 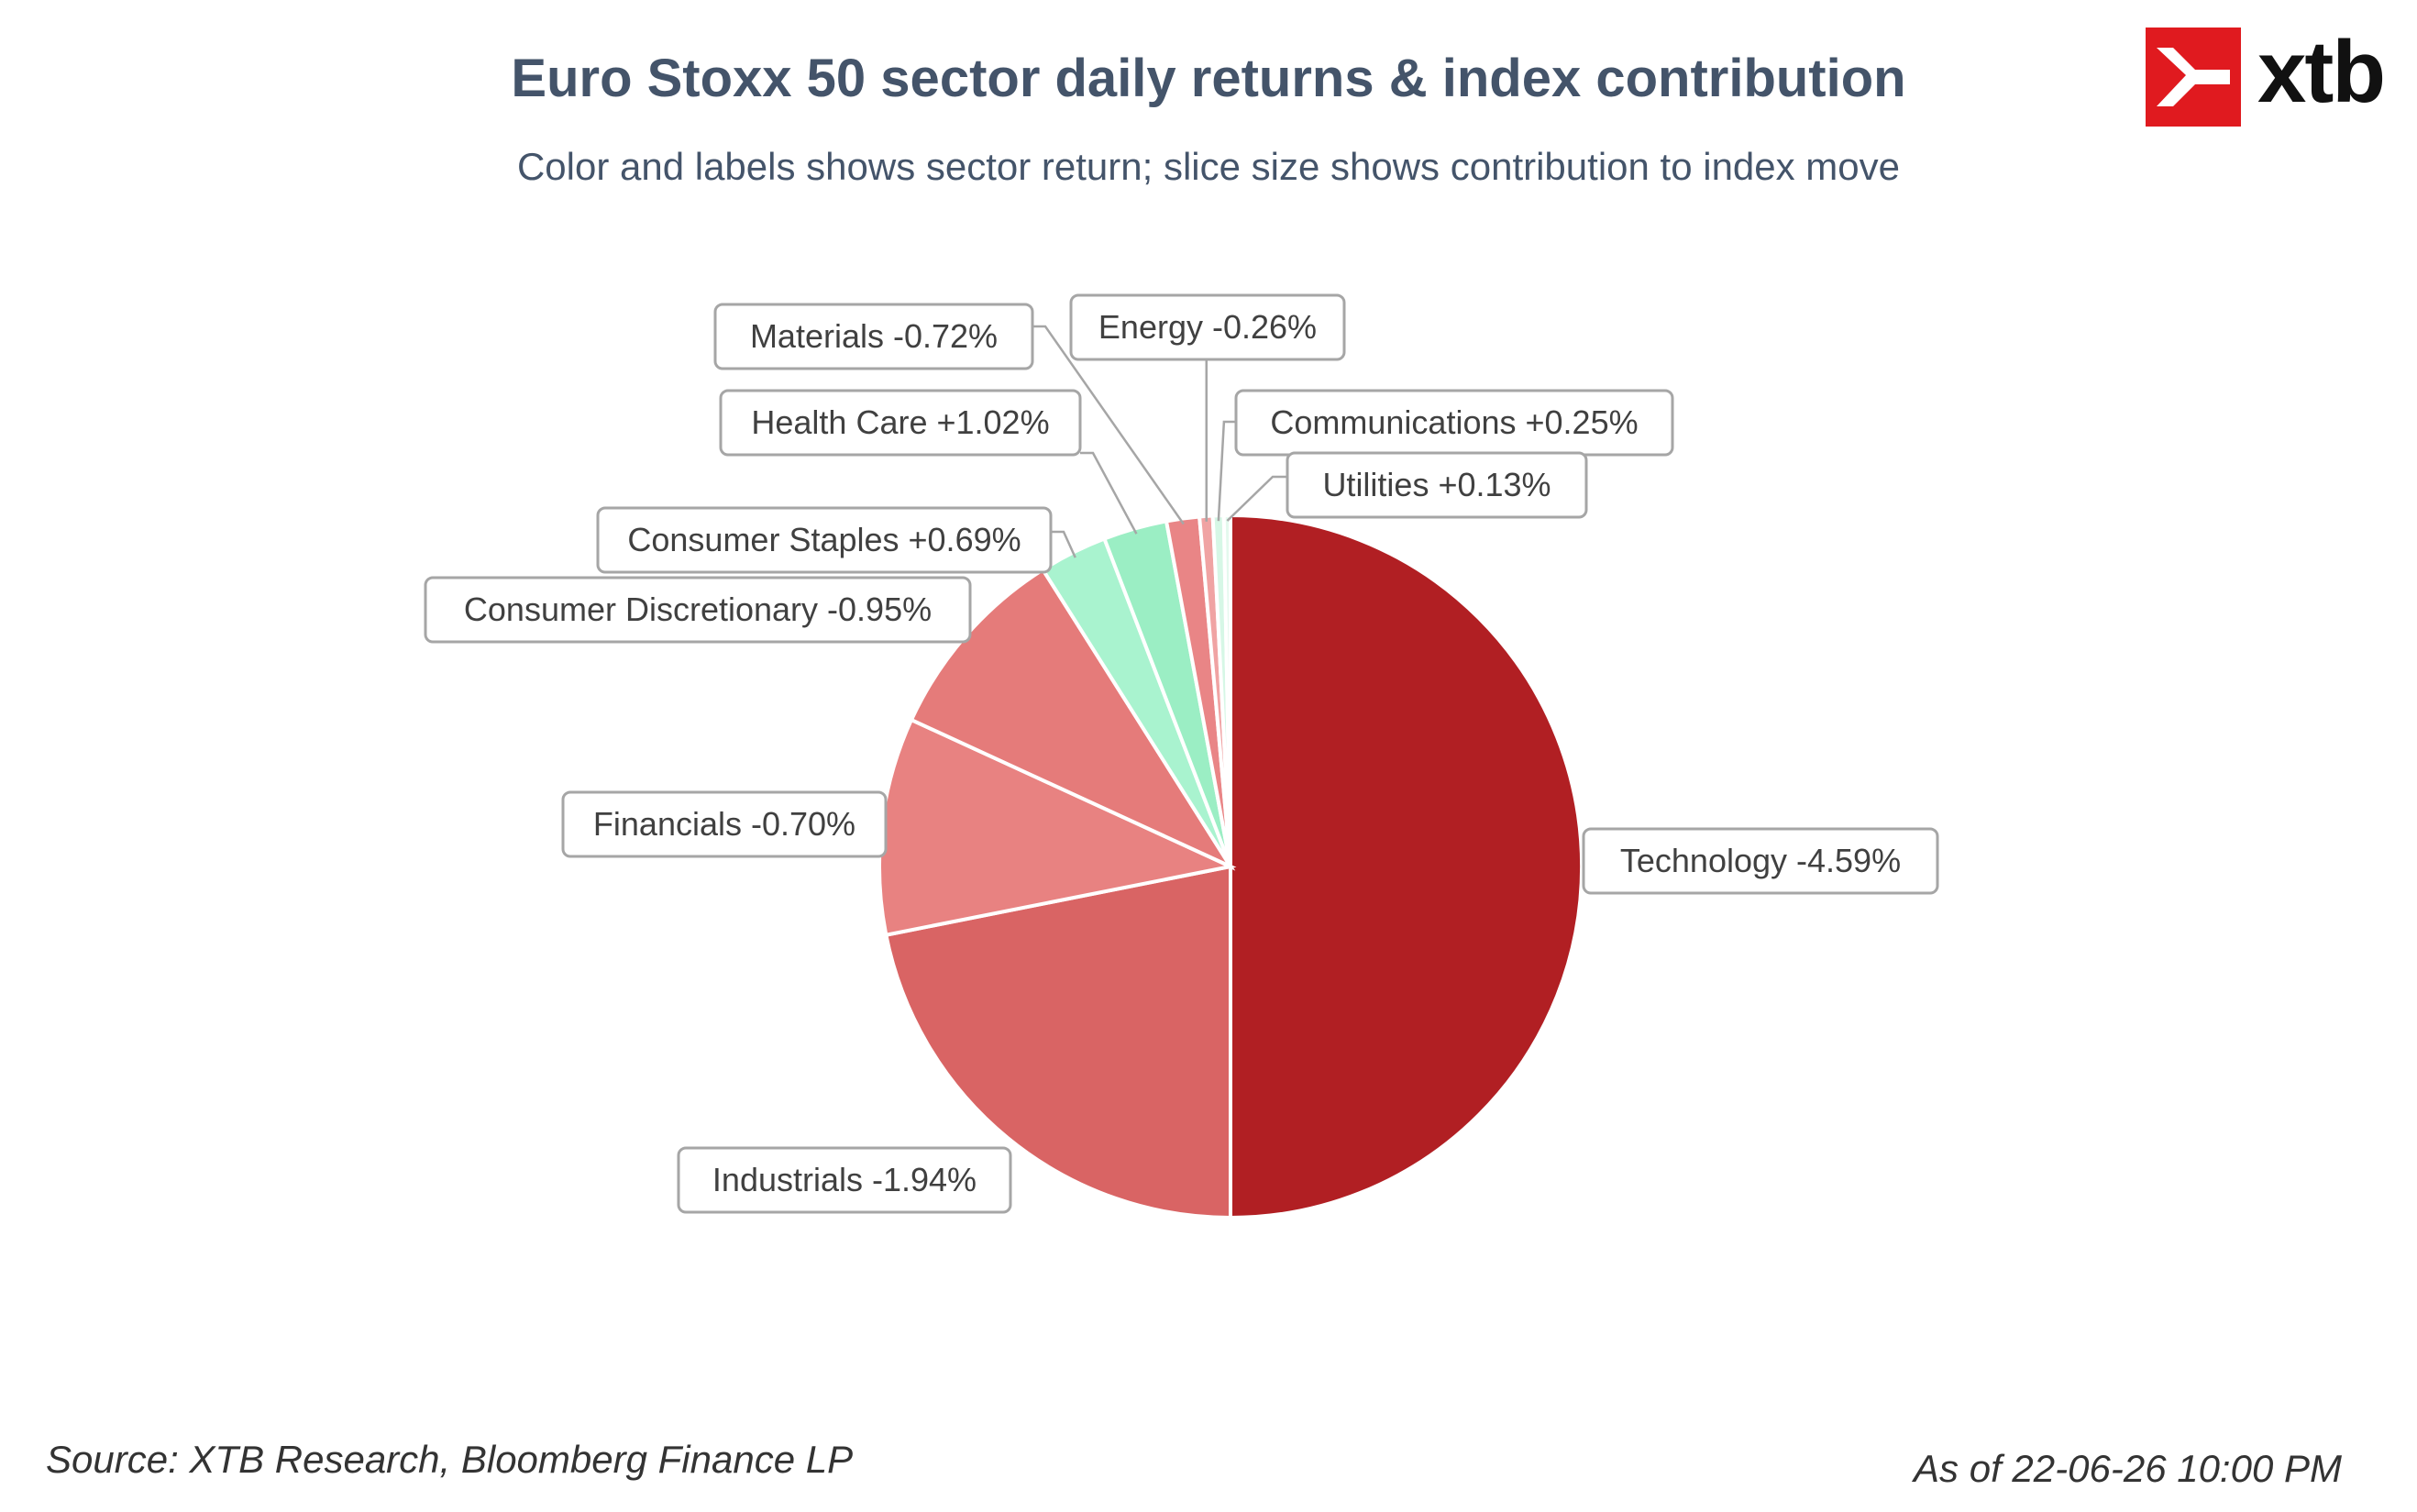 What do you see at coordinates (1226, 690) in the screenshot?
I see `pie-slice-utilities` at bounding box center [1226, 690].